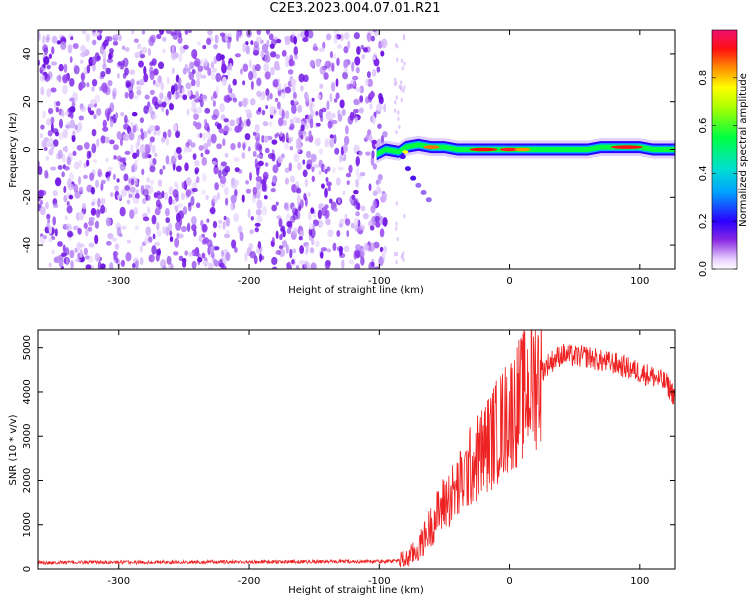 This screenshot has width=750, height=600. Describe the element at coordinates (418, 185) in the screenshot. I see `signal-tail` at that location.